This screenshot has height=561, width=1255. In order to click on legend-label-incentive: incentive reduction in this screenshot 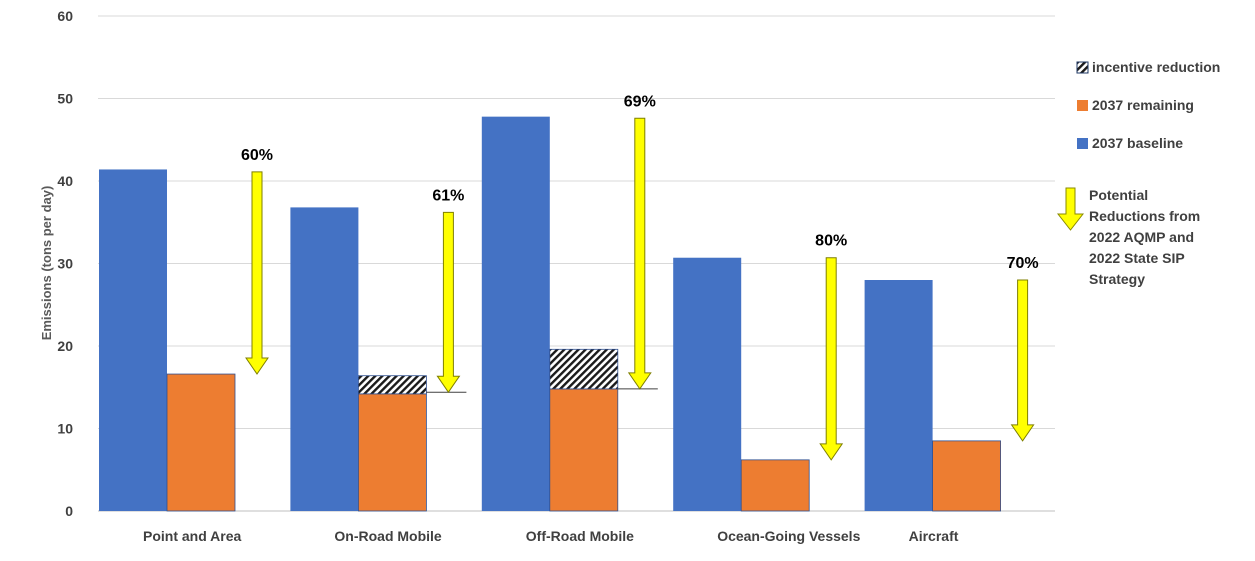, I will do `click(1156, 67)`.